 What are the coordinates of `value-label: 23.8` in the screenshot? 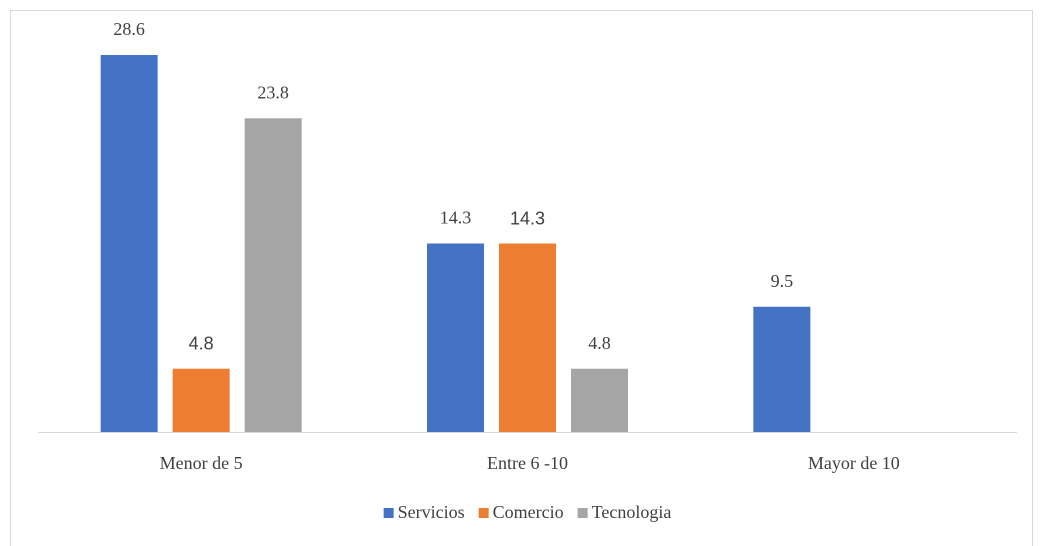 It's located at (273, 92).